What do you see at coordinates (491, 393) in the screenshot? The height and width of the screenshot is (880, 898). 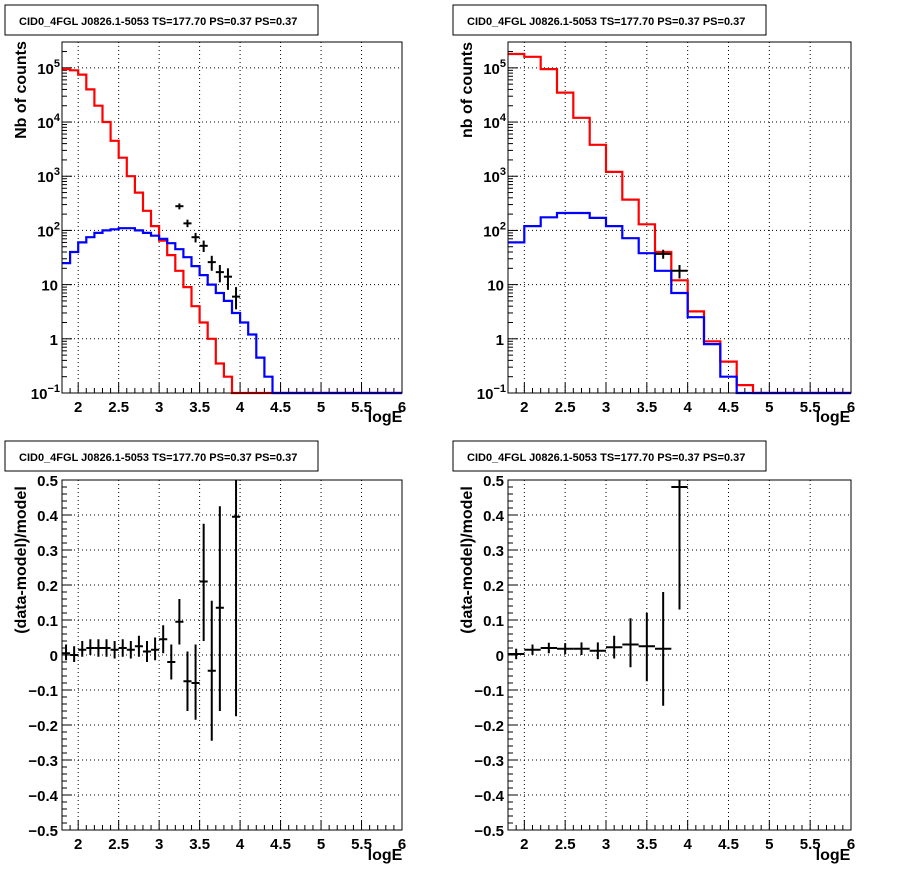 I see `y-tick-label: 10⁻¹` at bounding box center [491, 393].